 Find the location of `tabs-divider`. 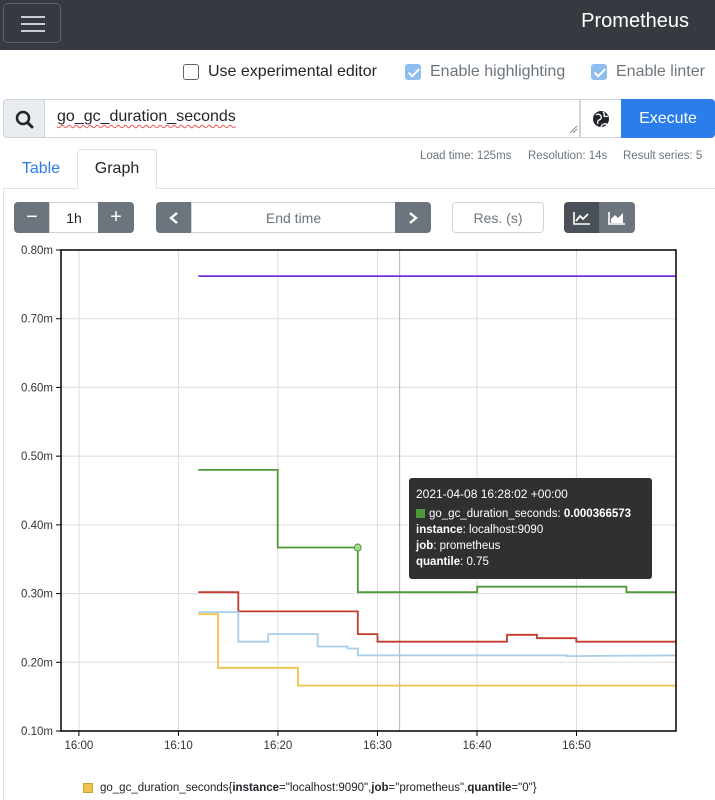

tabs-divider is located at coordinates (359, 188).